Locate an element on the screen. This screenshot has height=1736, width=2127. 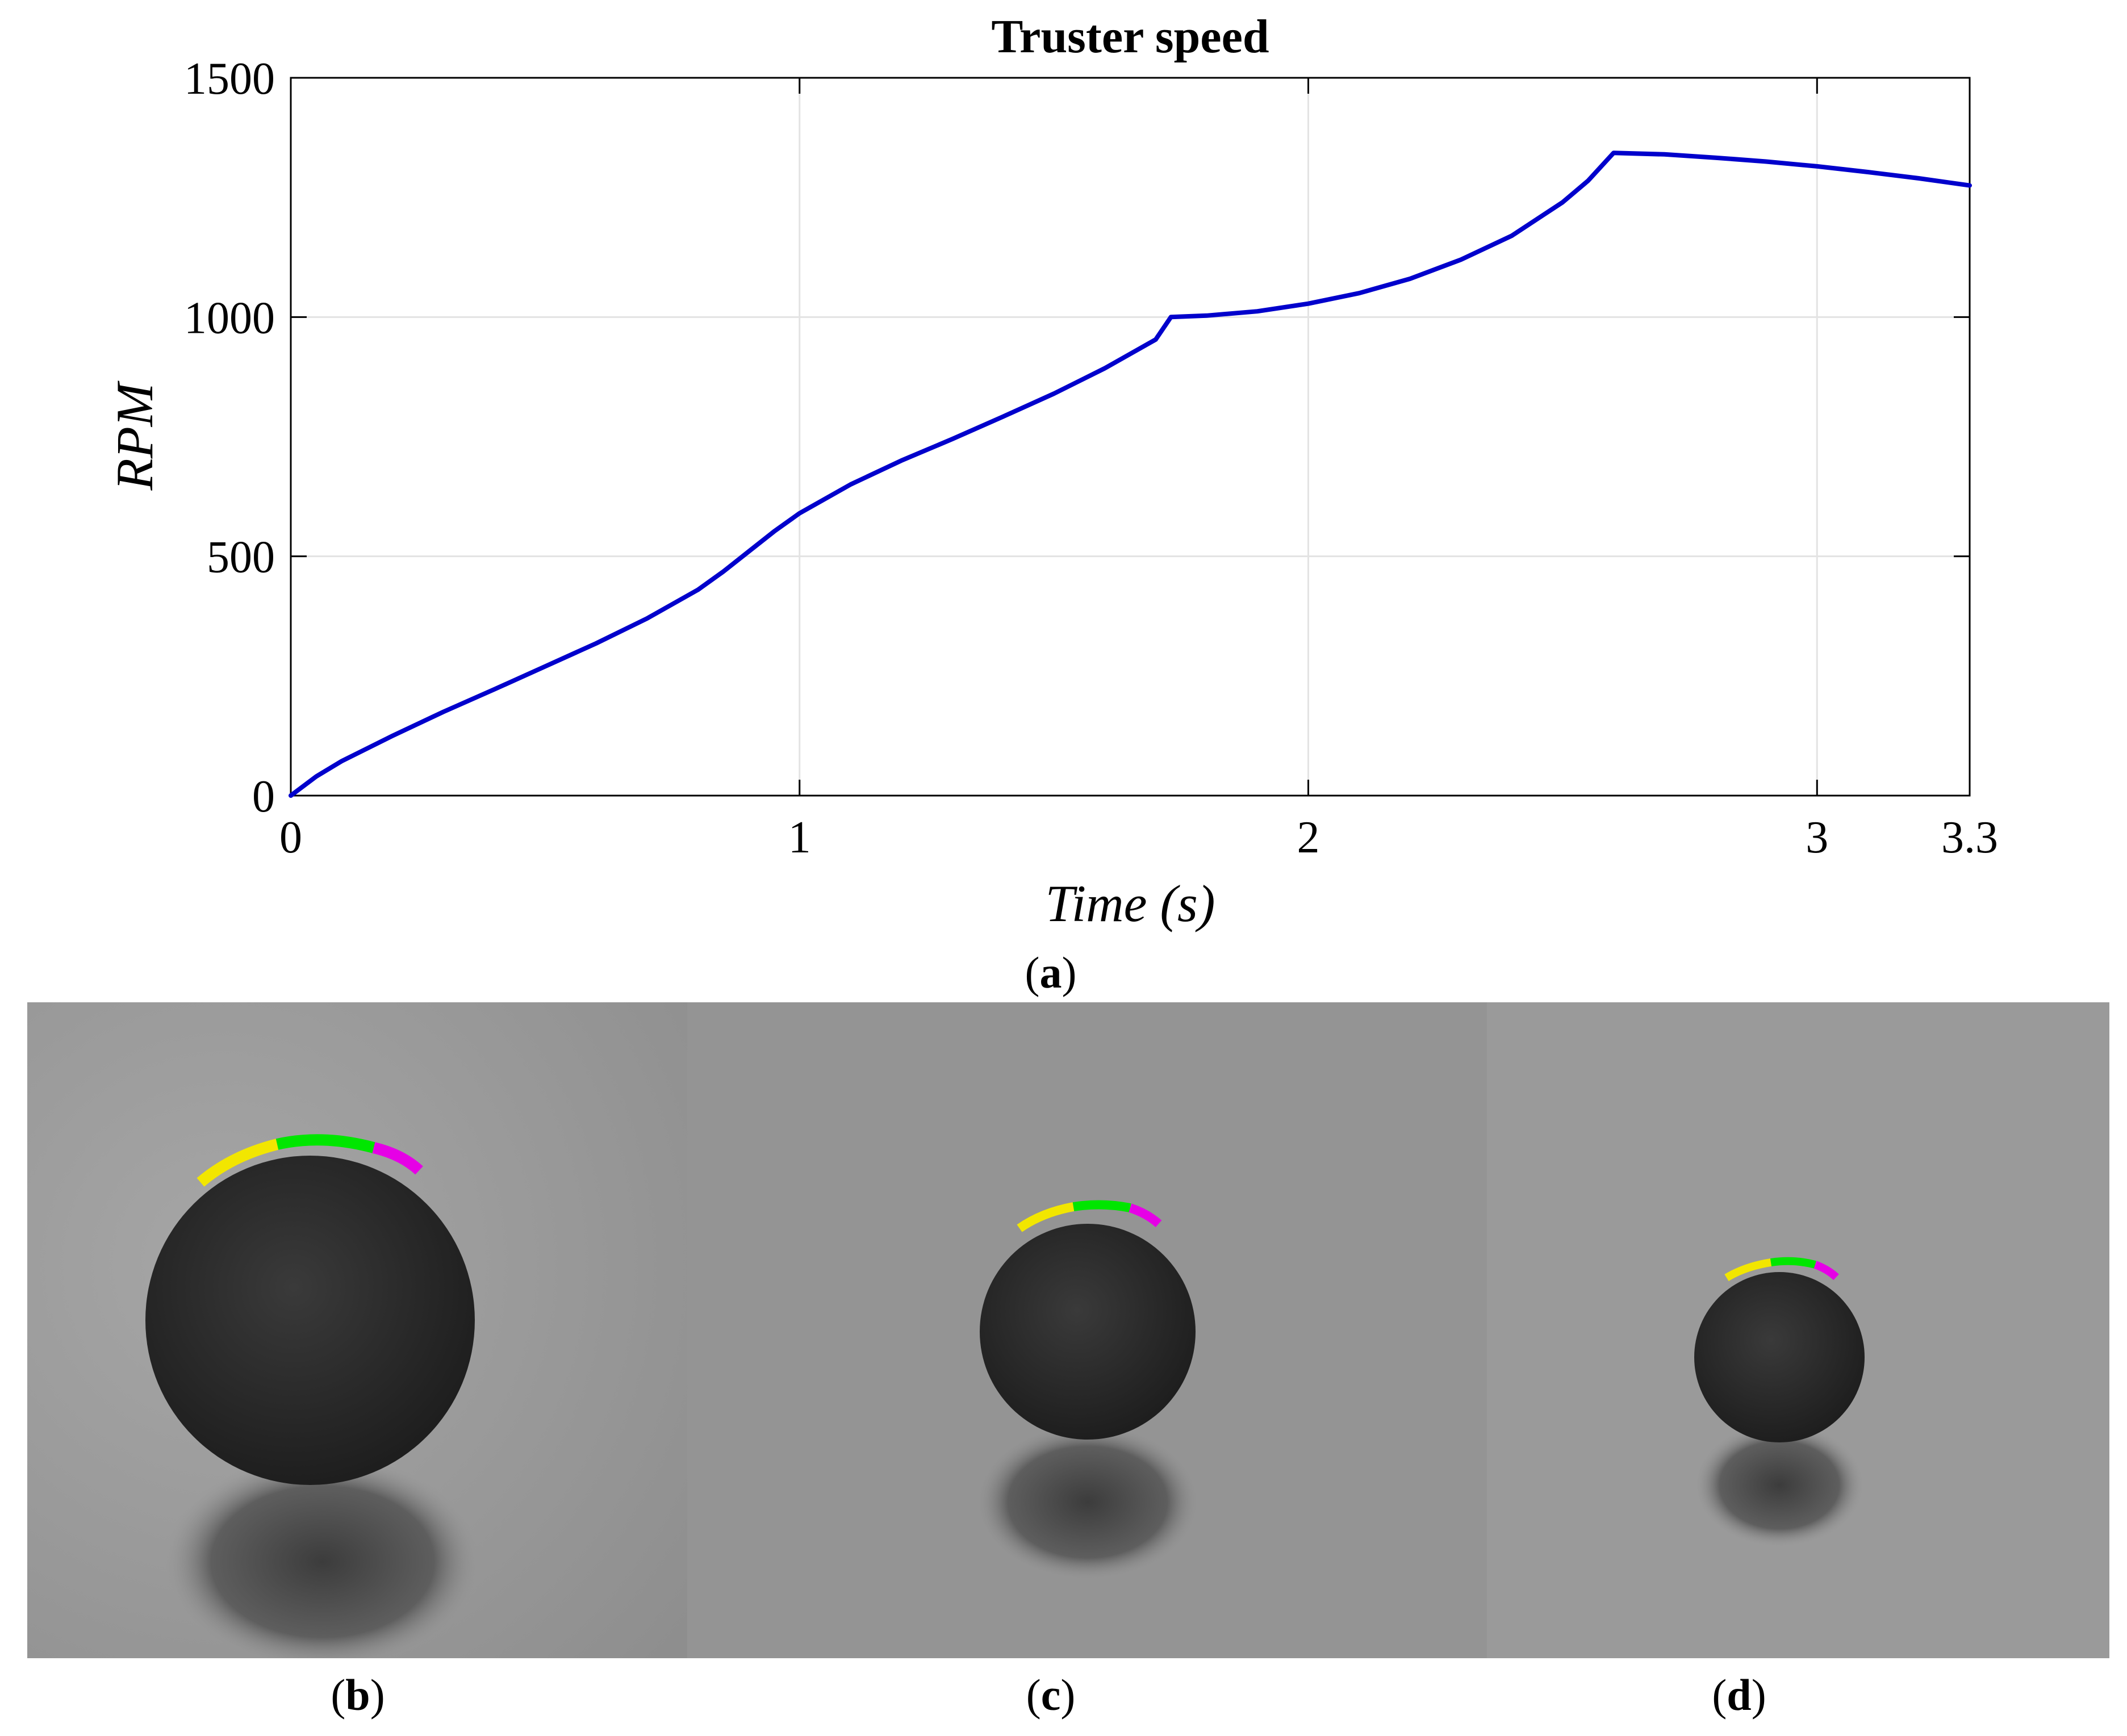
x-tick-label: 0 is located at coordinates (290, 838).